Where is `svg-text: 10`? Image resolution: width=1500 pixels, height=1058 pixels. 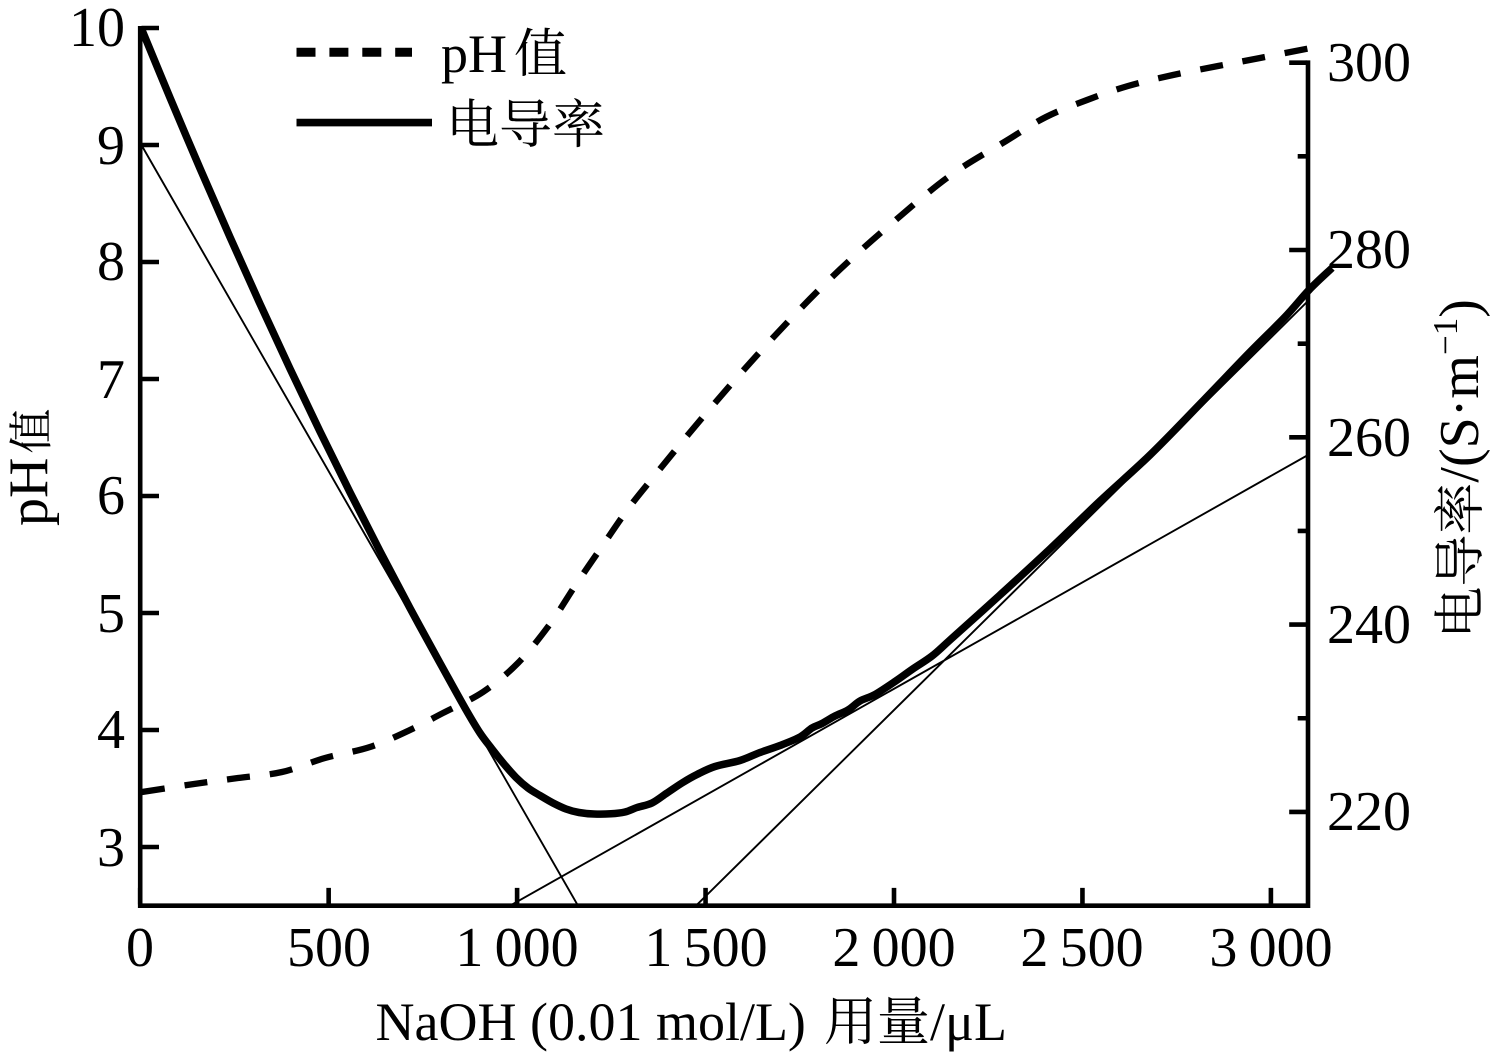
svg-text: 10 is located at coordinates (97, 29).